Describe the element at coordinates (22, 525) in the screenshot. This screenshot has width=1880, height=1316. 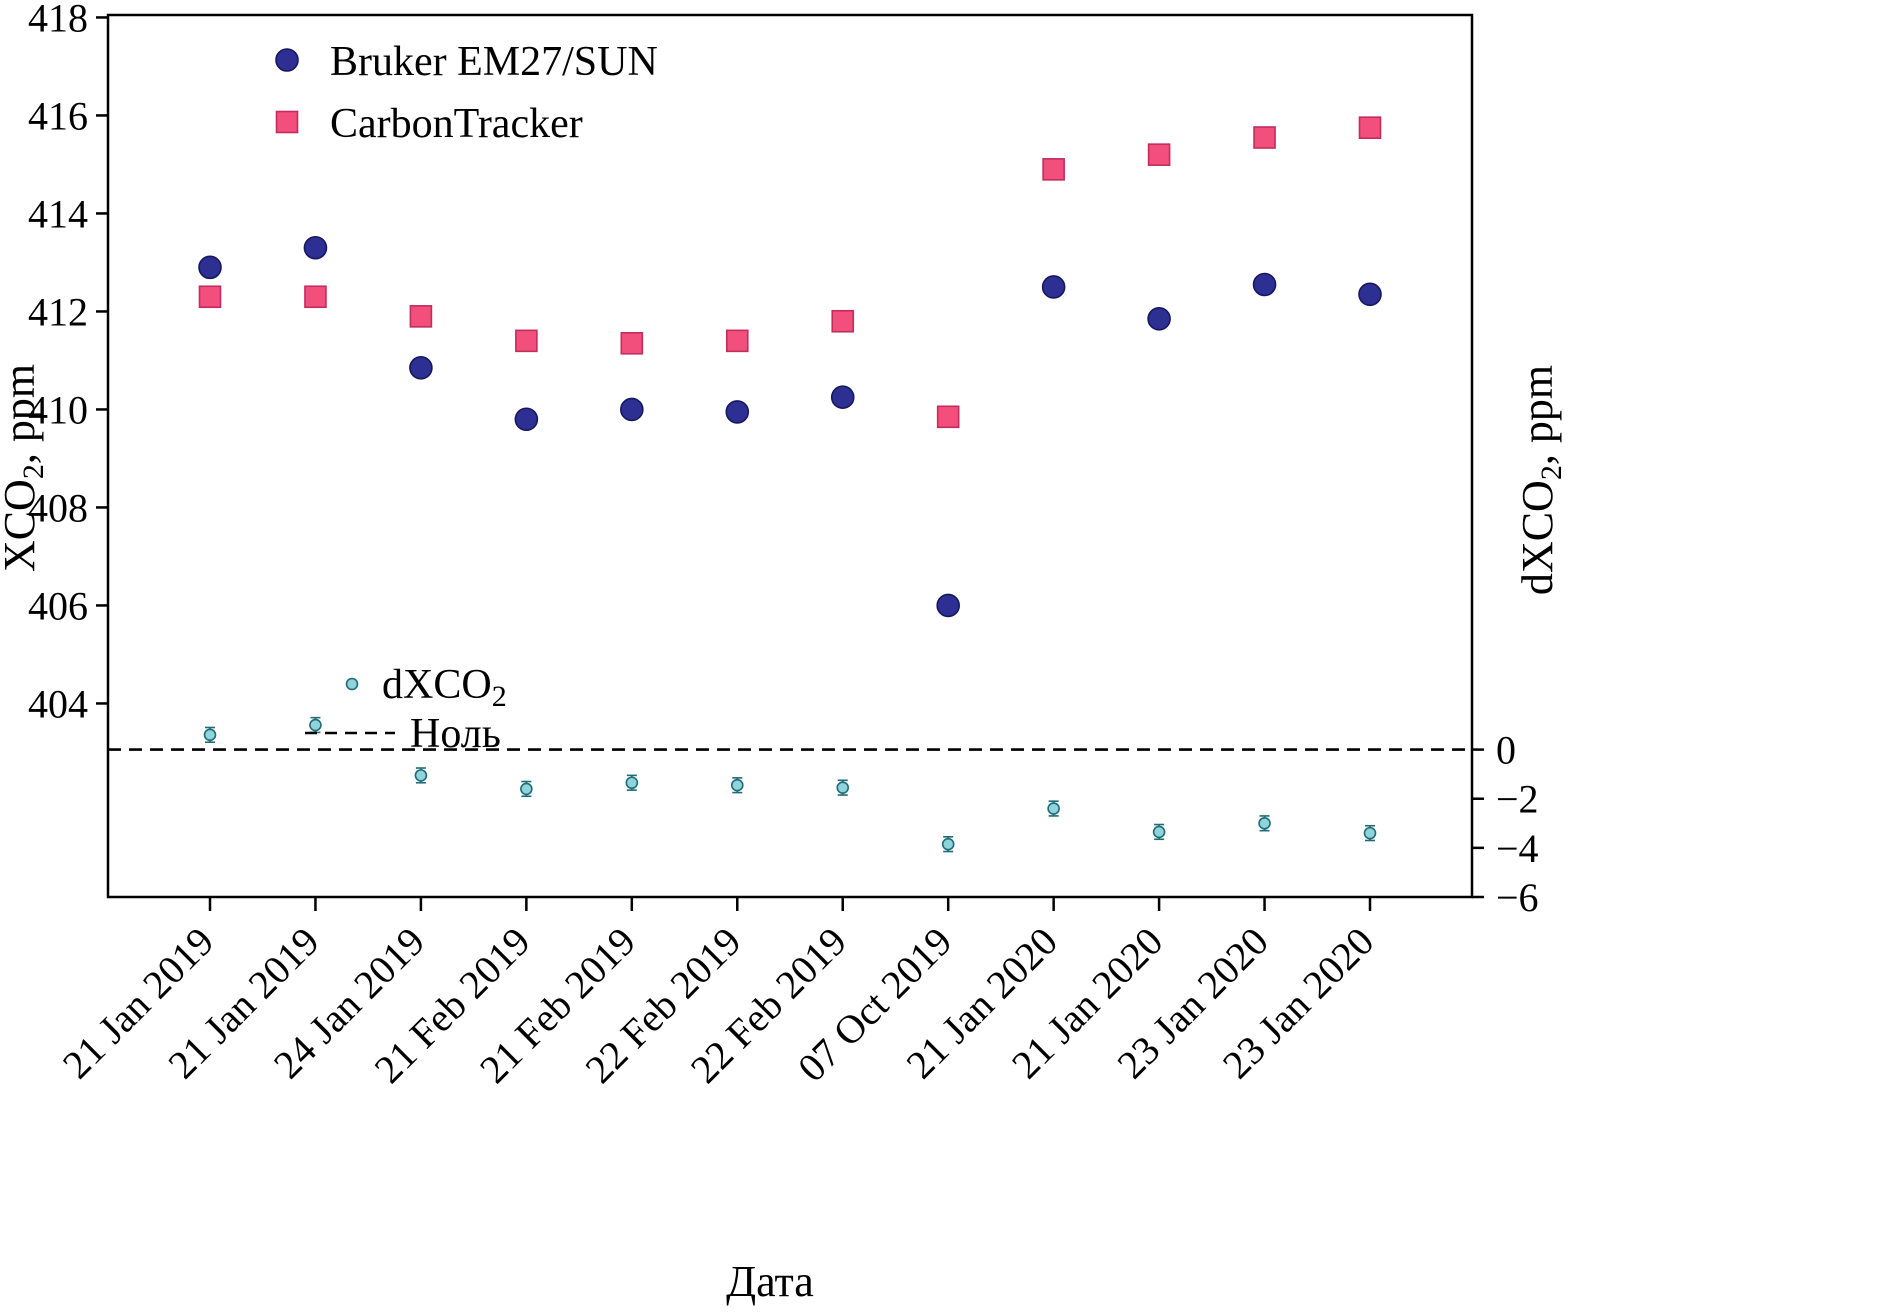
I see `left-axis-title-text: XCO` at that location.